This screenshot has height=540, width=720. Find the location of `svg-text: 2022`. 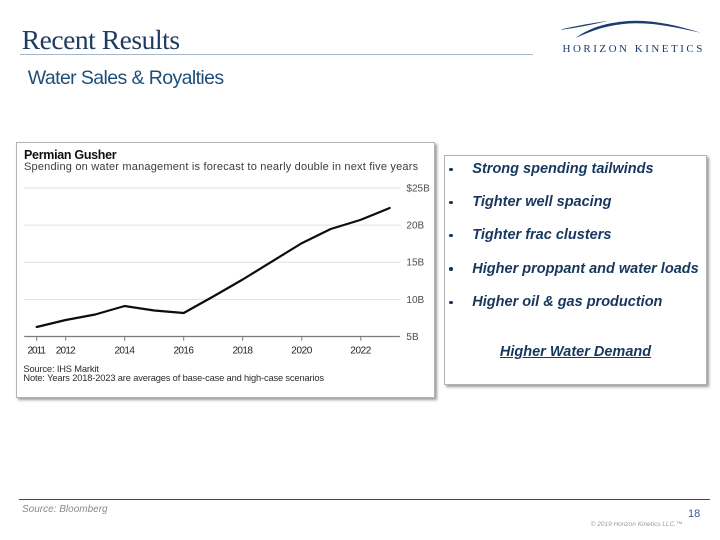

svg-text: 2022 is located at coordinates (360, 350).